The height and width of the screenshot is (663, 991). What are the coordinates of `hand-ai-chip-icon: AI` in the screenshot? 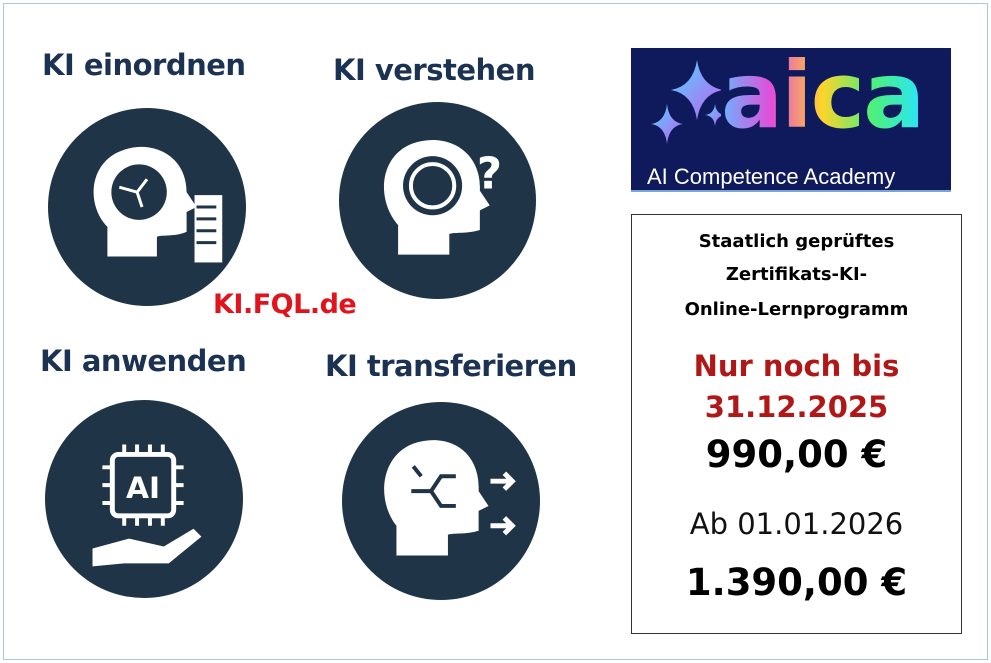 It's located at (144, 499).